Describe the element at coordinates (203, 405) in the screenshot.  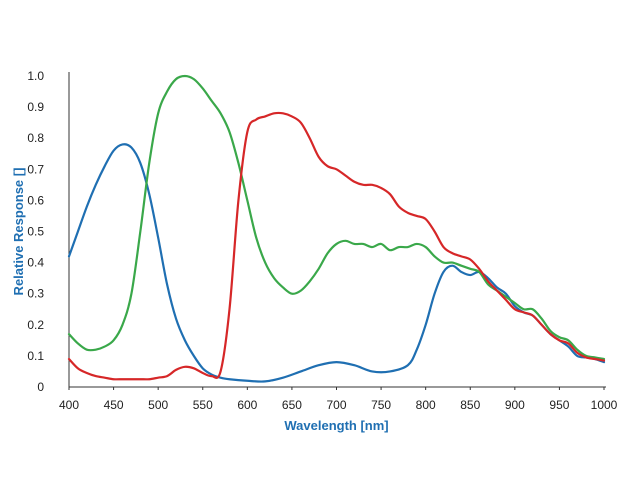
I see `x-tick-label: 550` at that location.